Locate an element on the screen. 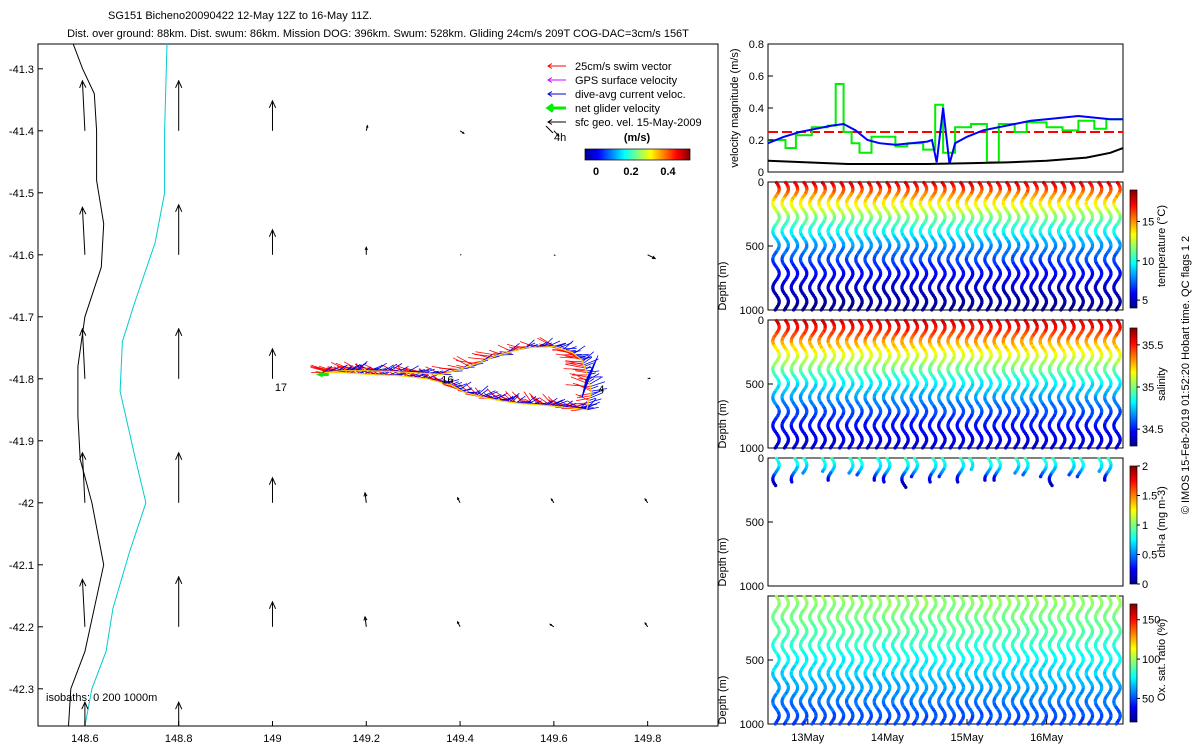 This screenshot has width=1200, height=750. legend-label-dive-avg-current: dive-avg current veloc. is located at coordinates (630, 95).